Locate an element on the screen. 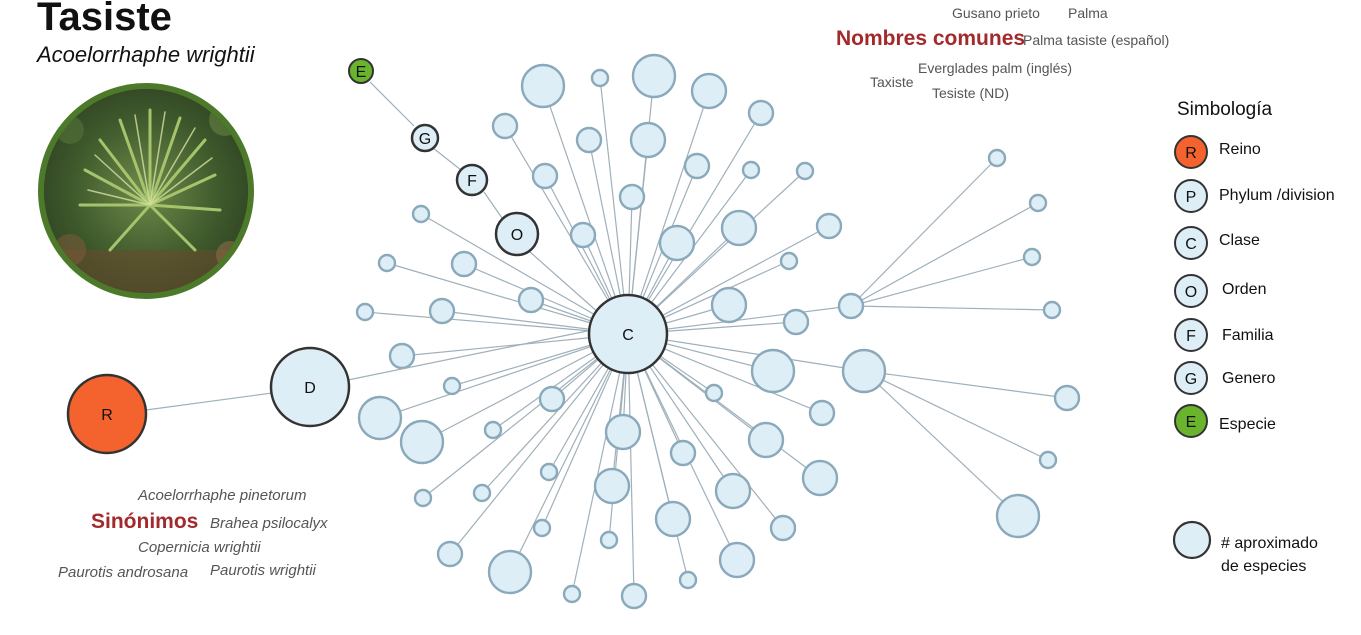  legend-label: Reino is located at coordinates (1240, 149).